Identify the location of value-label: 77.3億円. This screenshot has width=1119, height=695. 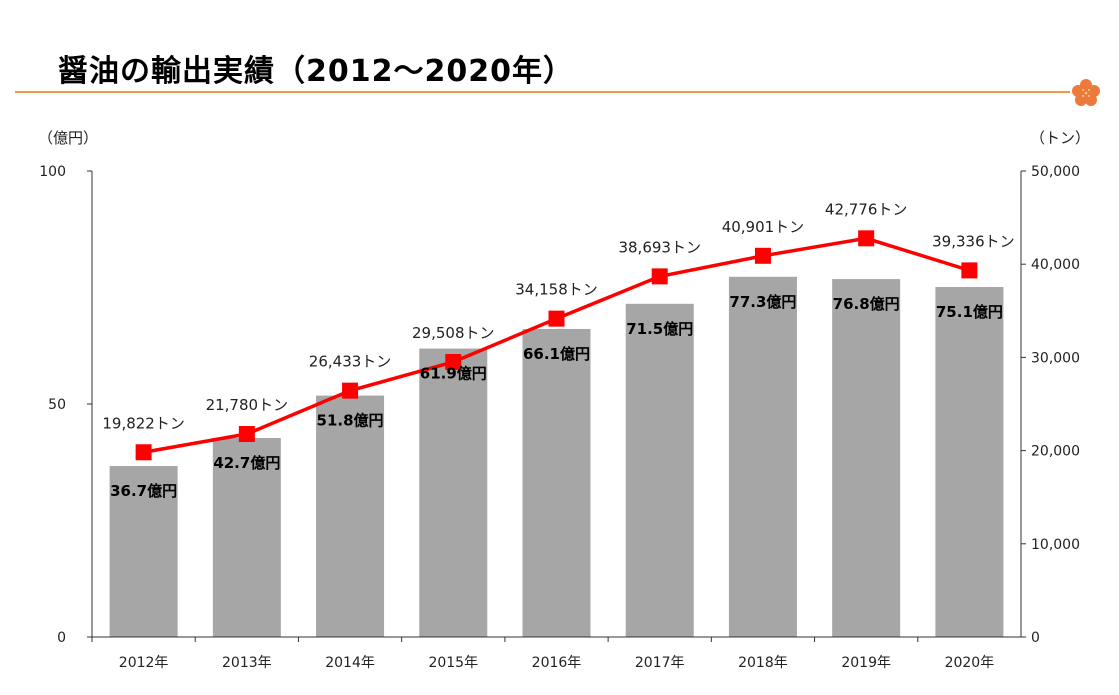
(762, 302).